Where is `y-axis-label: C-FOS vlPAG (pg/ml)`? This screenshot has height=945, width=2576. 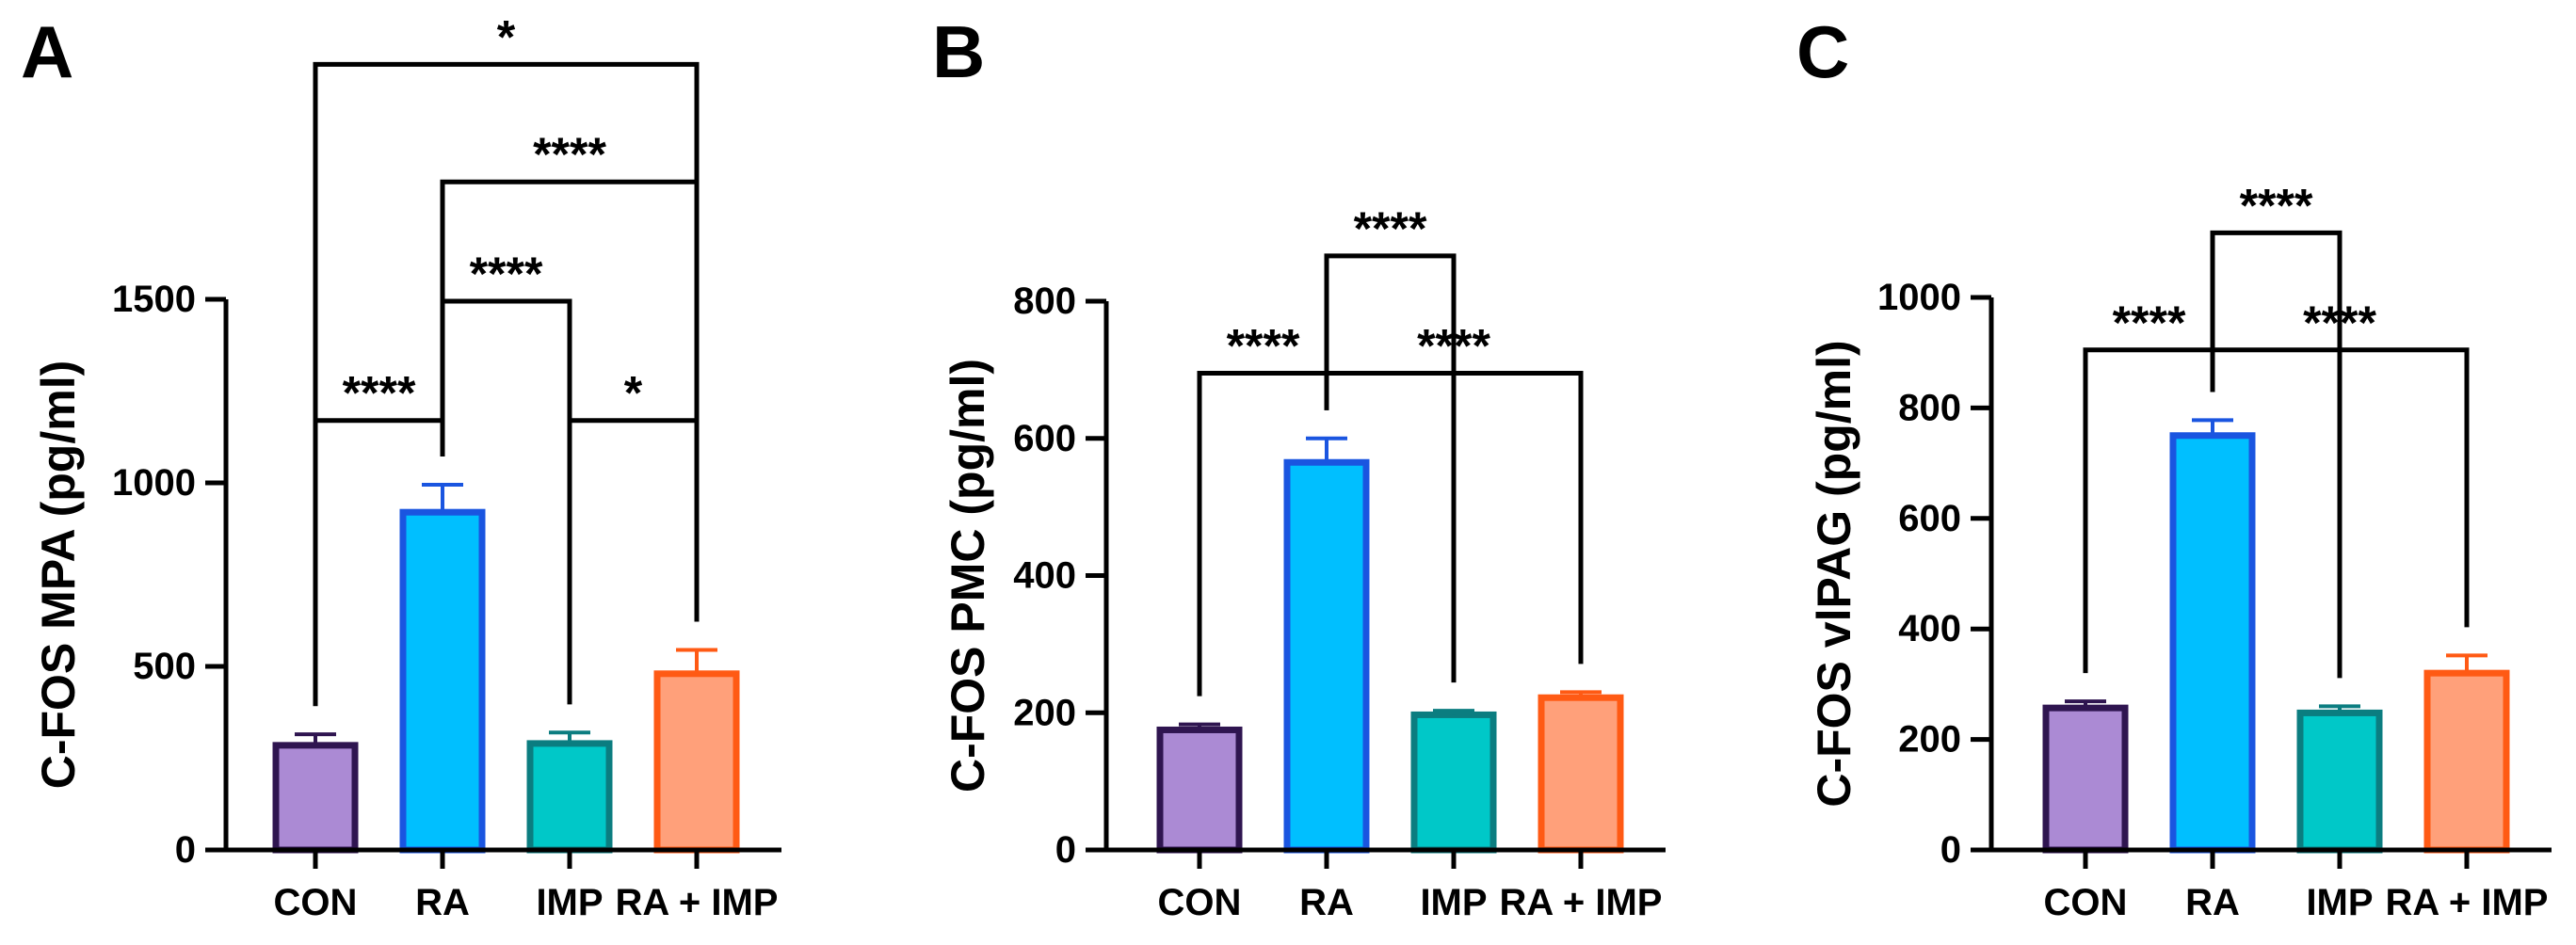
y-axis-label: C-FOS vlPAG (pg/ml) is located at coordinates (1834, 574).